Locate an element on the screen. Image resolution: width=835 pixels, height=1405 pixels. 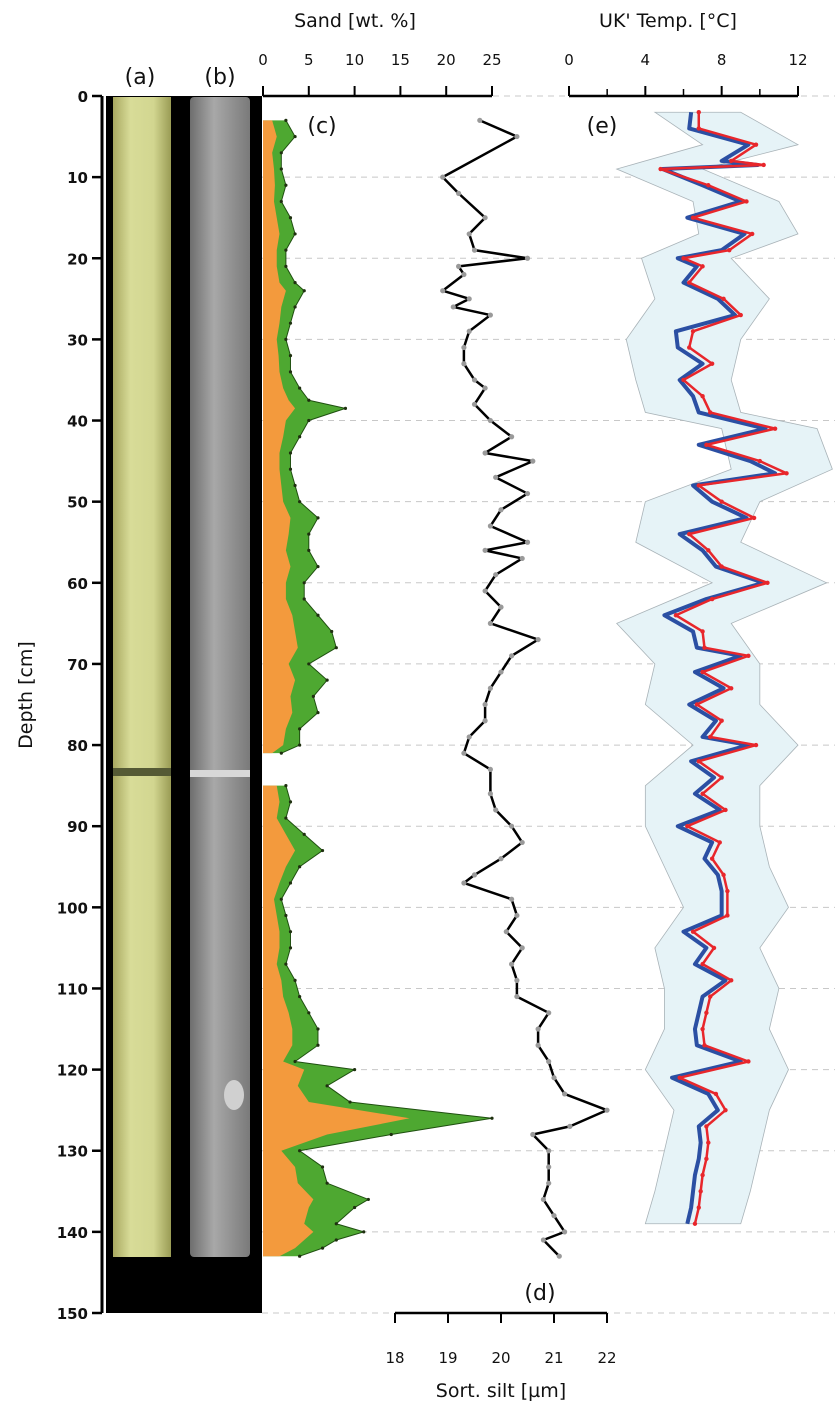
x-tick-label: 19 is located at coordinates (447, 1358).